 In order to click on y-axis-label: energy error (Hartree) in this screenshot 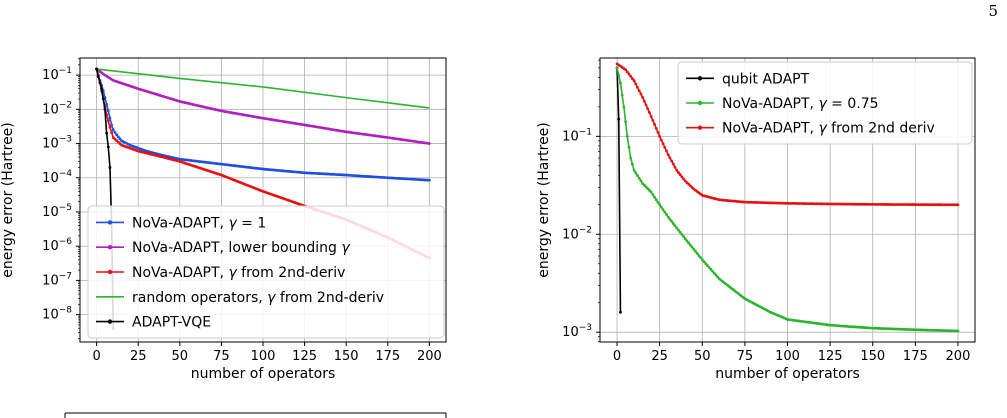, I will do `click(8, 200)`.